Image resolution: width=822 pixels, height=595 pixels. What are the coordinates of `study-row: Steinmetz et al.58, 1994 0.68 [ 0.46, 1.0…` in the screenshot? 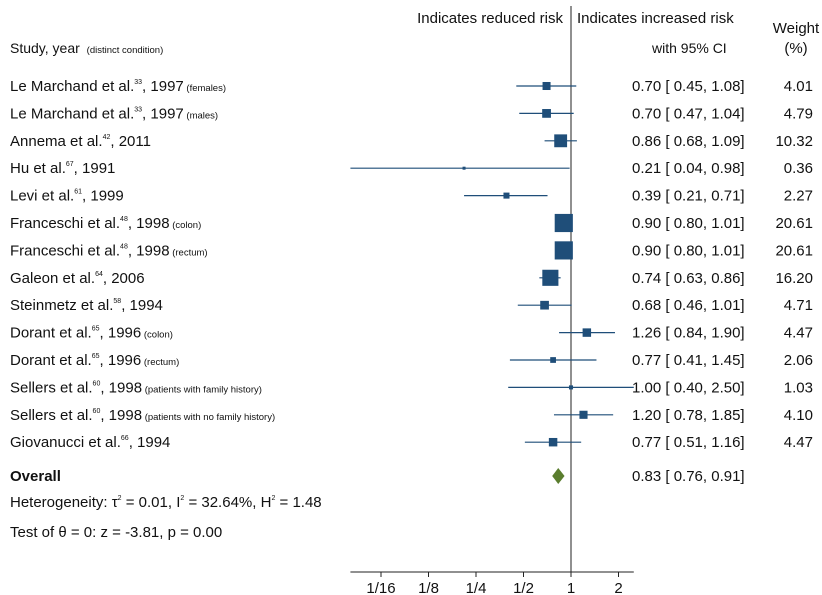 It's located at (411, 305).